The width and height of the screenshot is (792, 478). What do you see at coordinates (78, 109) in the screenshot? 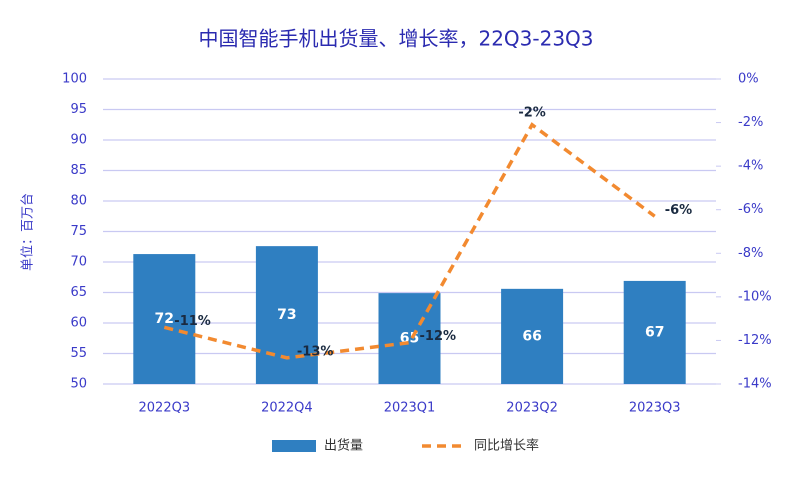
I see `y-tick-label: 95` at bounding box center [78, 109].